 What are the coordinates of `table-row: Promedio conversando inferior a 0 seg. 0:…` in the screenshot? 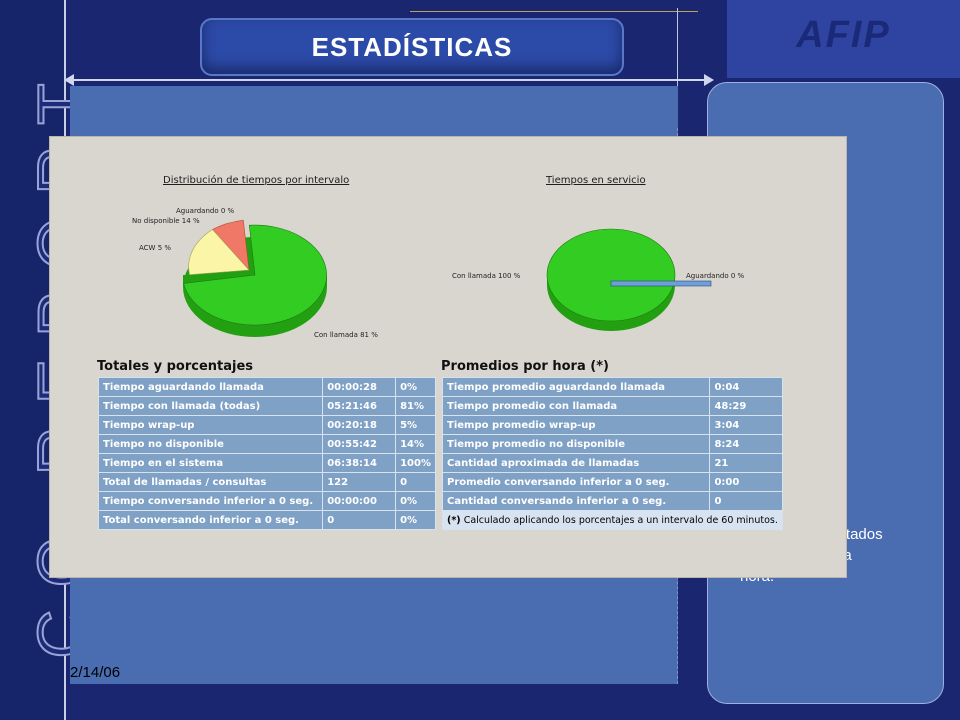 It's located at (612, 482).